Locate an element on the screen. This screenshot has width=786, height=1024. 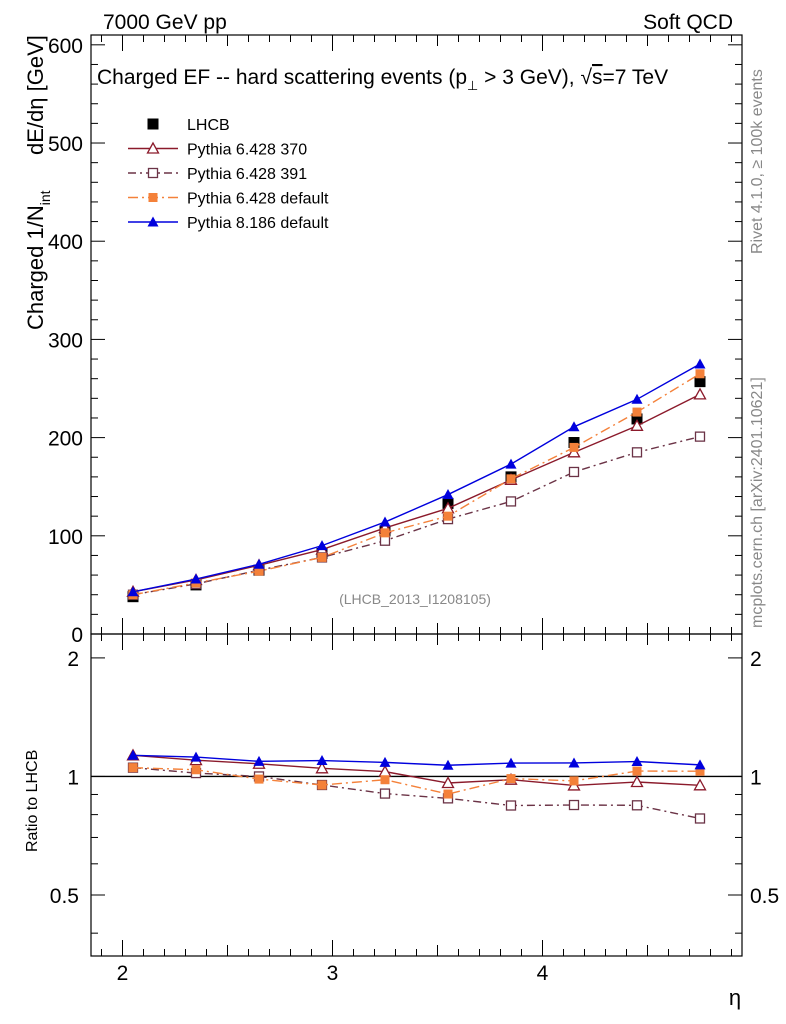
y-tick-label: 0 is located at coordinates (77, 635).